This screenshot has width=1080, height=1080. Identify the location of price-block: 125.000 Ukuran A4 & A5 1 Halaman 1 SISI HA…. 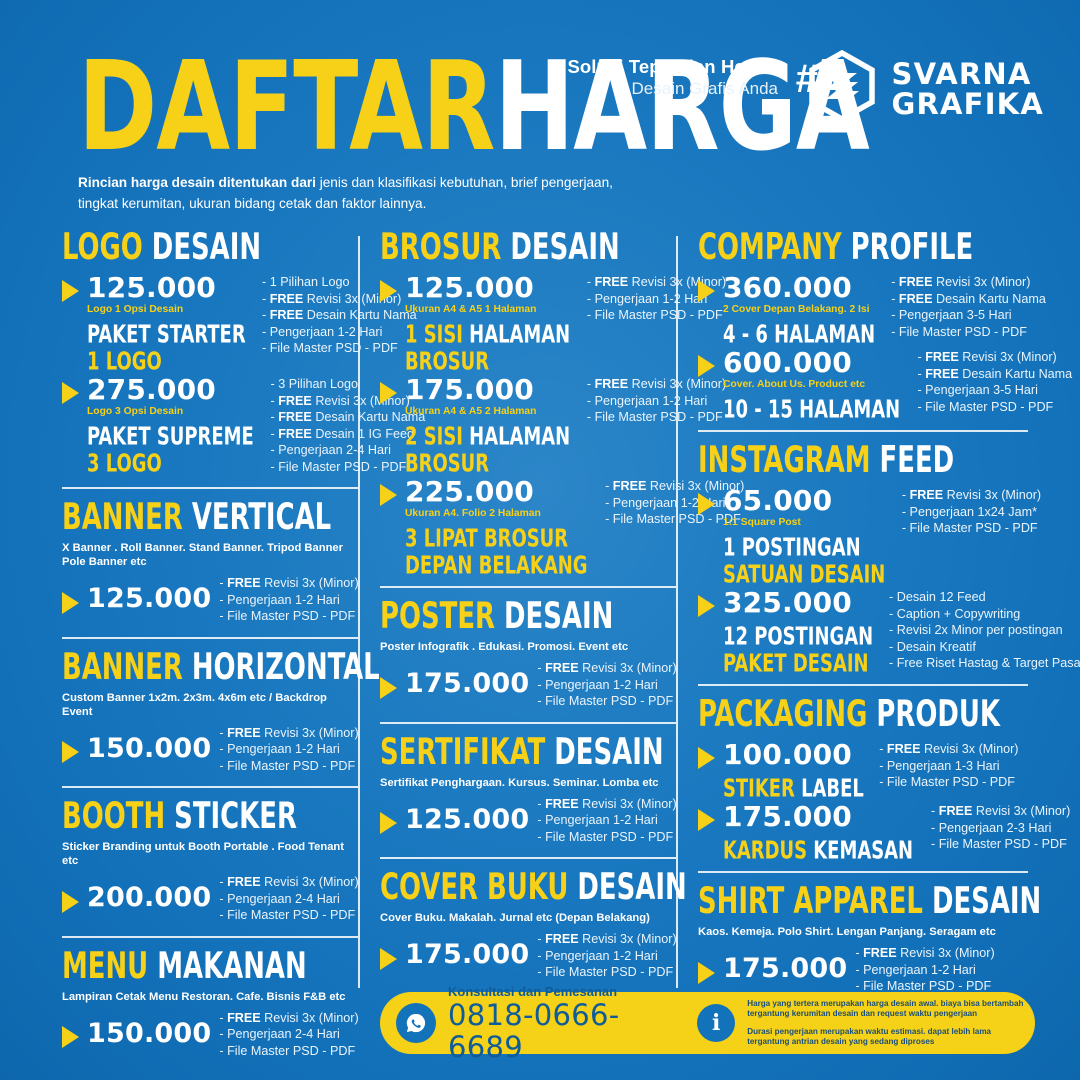
(492, 323).